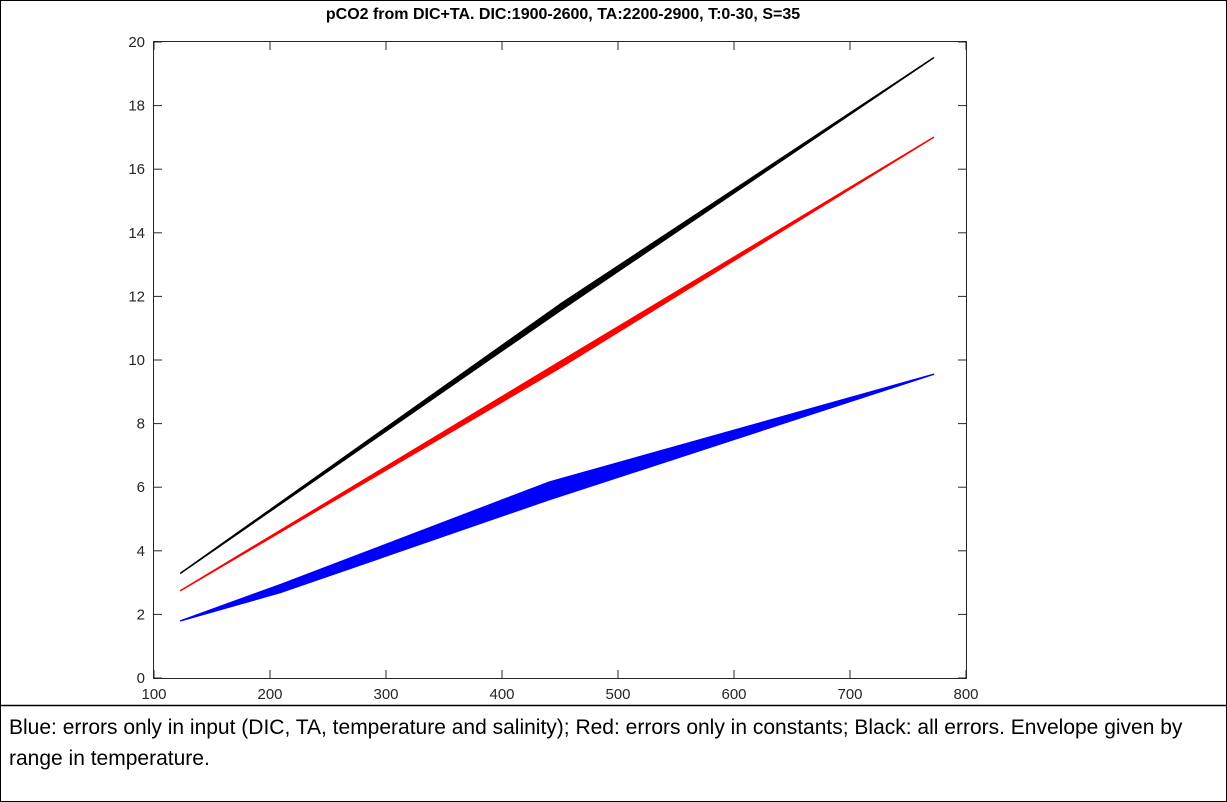  I want to click on y-tick-label: 14, so click(136, 233).